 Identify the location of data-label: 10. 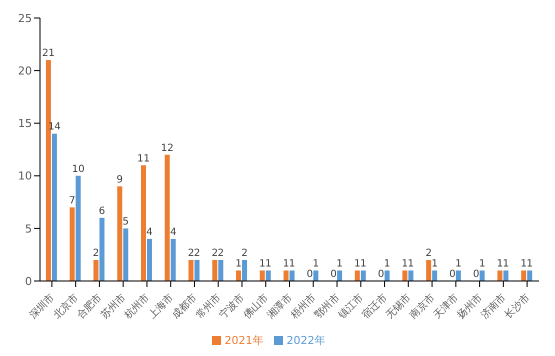
(78, 169).